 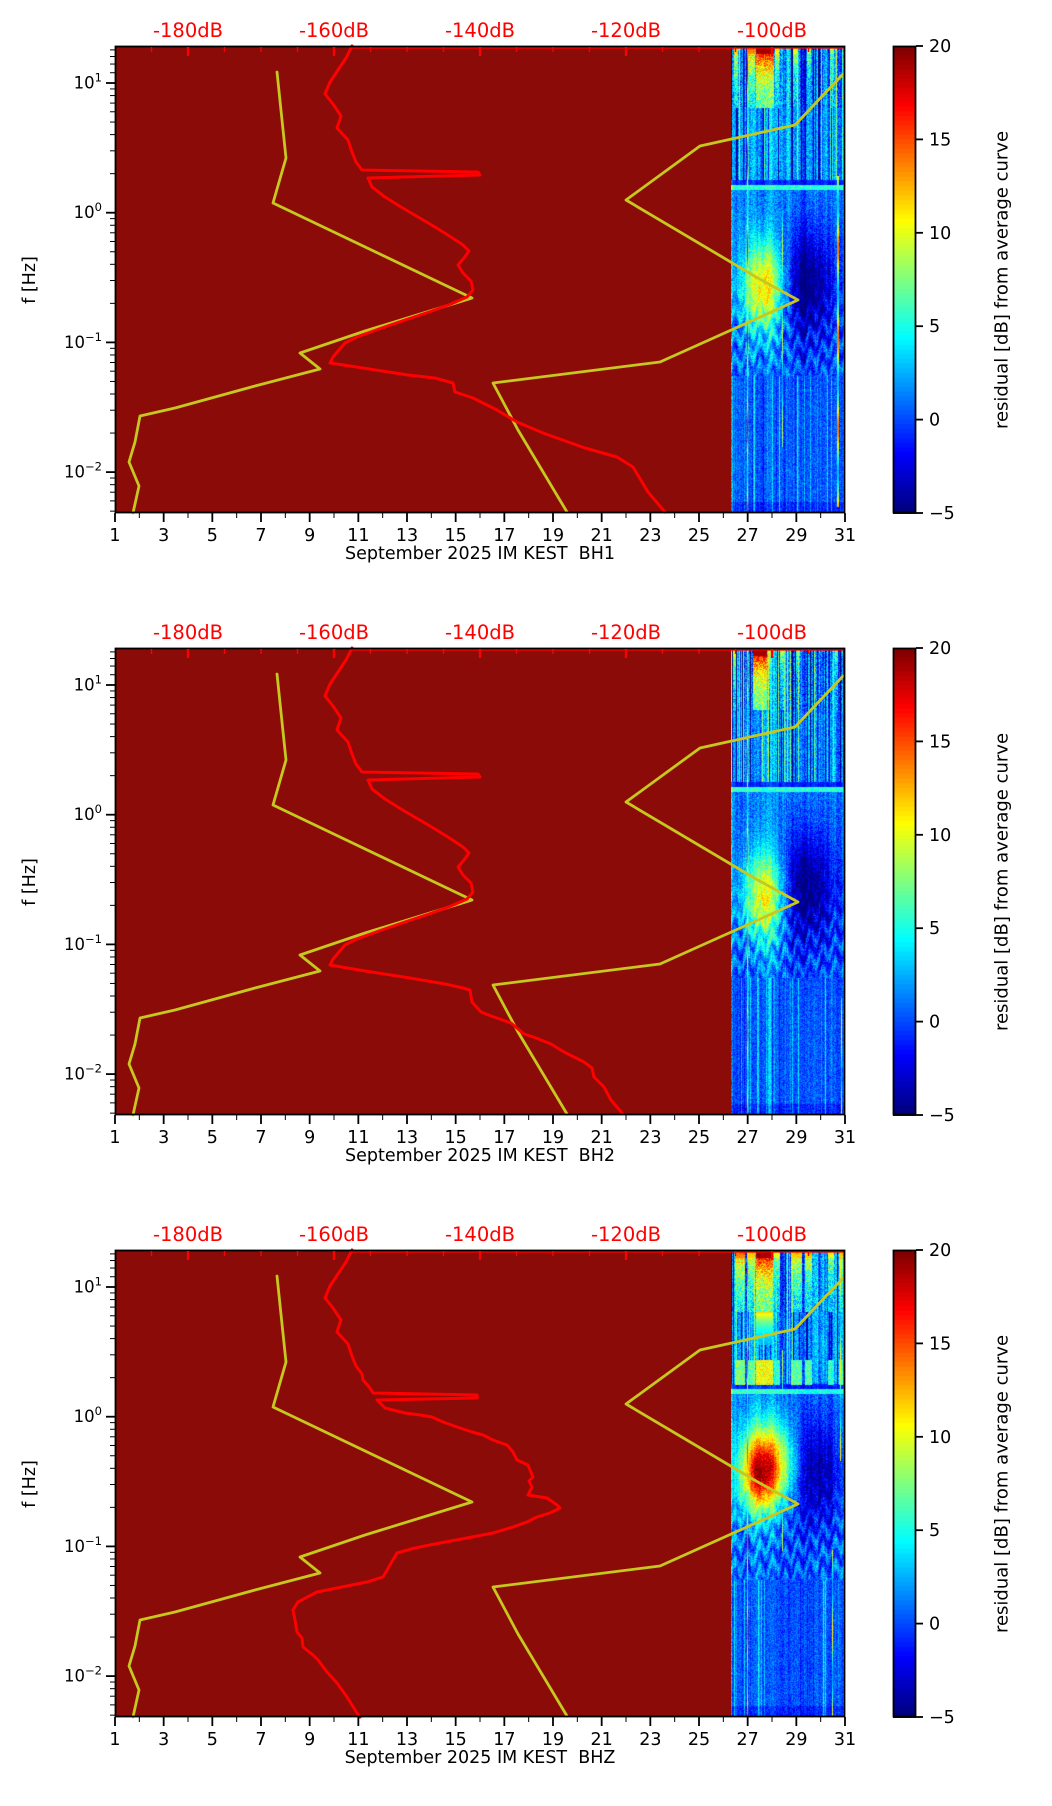 I want to click on colorbar-tick-label: 15, so click(x=940, y=742).